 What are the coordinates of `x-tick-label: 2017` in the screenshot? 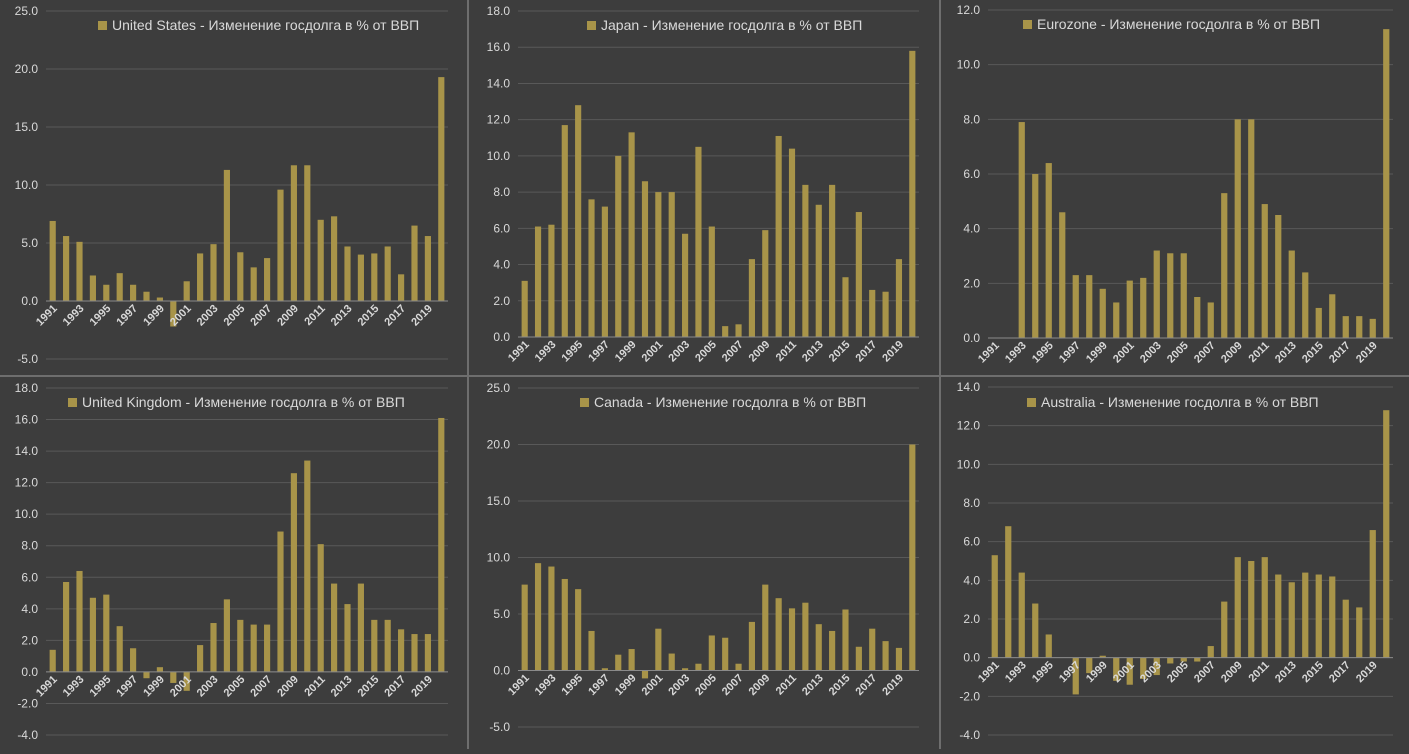 It's located at (867, 685).